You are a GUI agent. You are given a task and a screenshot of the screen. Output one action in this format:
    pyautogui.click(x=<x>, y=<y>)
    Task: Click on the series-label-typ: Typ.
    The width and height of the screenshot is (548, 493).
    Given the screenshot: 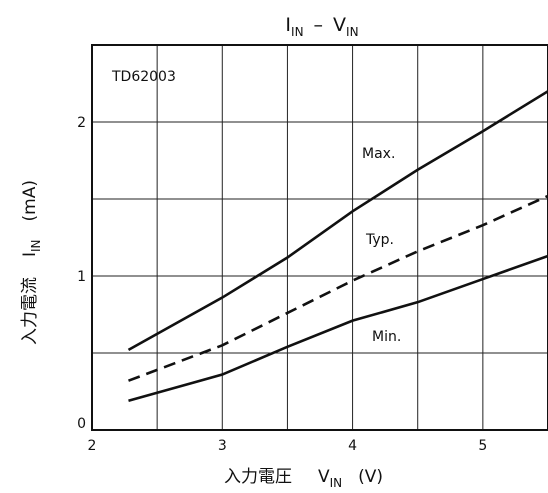 What is the action you would take?
    pyautogui.click(x=379, y=240)
    